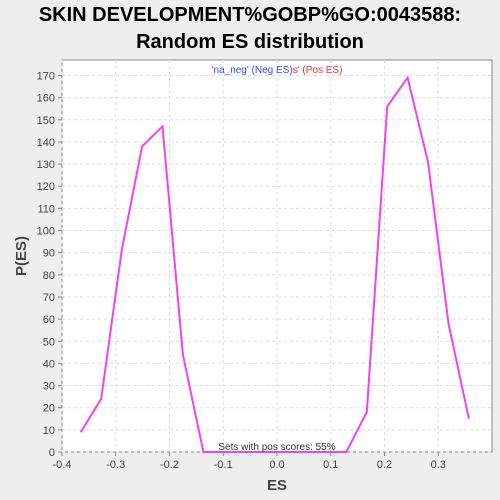 The height and width of the screenshot is (500, 500). I want to click on y-tick-label: 40, so click(49, 364).